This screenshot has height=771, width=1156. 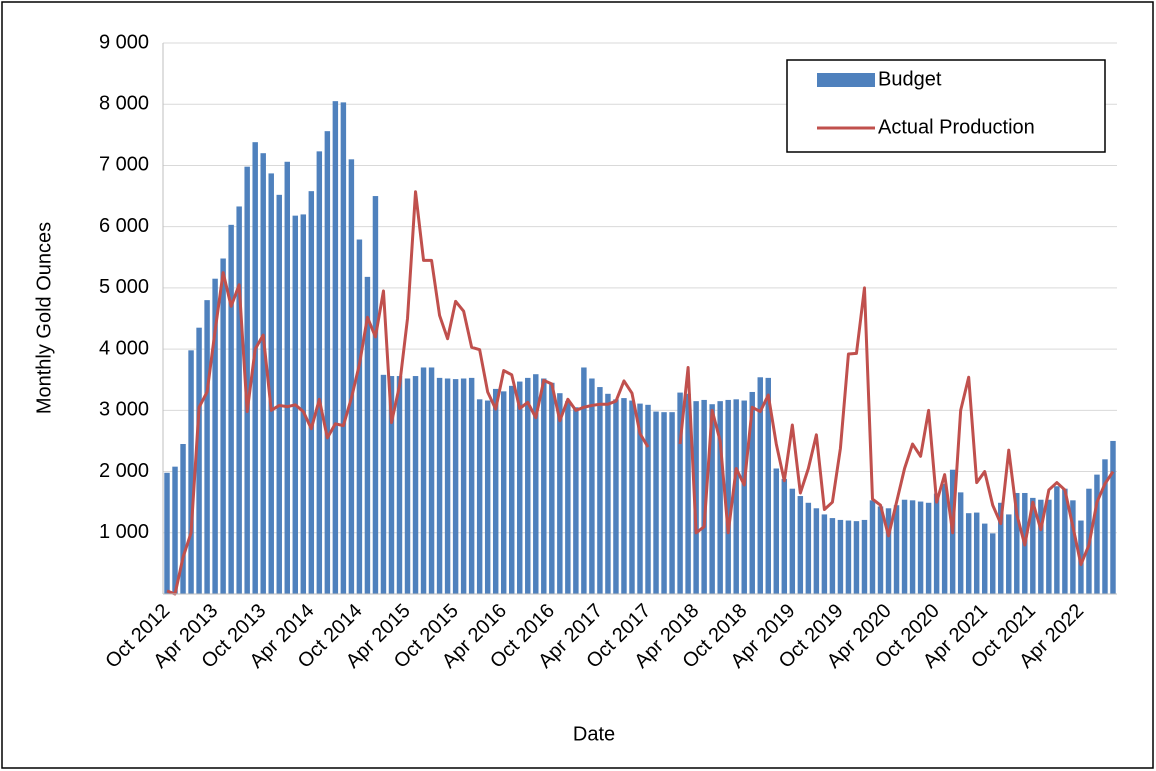 I want to click on y-tick-label: 4 000, so click(x=124, y=348).